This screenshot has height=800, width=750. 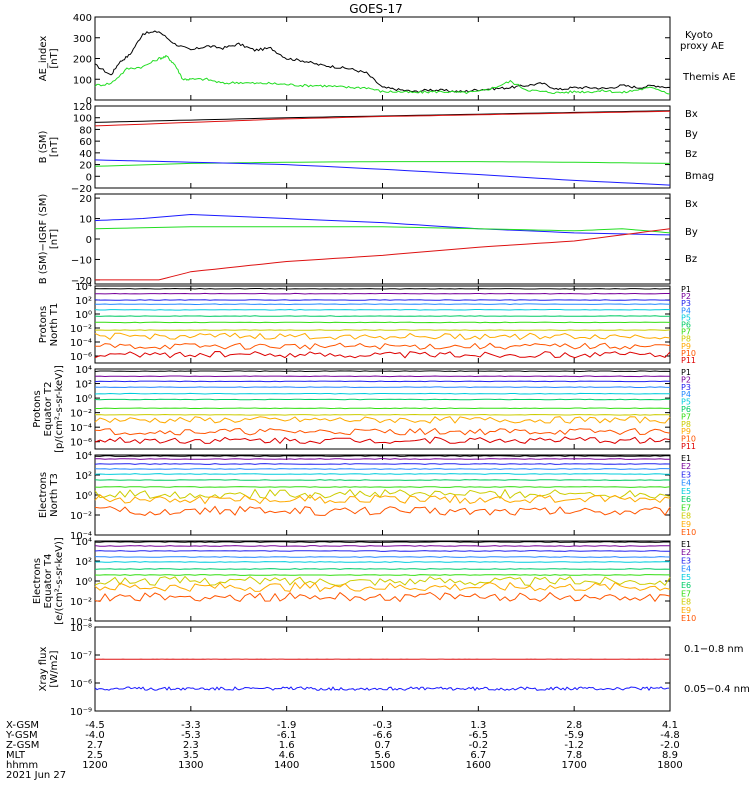 I want to click on legend-item-ae: Kyoto proxy AE, so click(x=702, y=41).